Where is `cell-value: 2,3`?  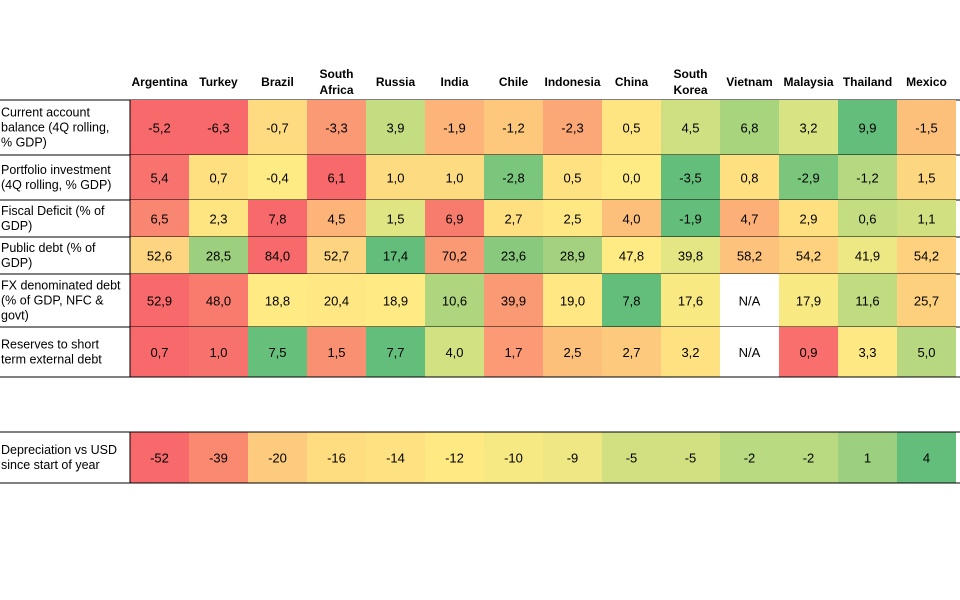 cell-value: 2,3 is located at coordinates (218, 219).